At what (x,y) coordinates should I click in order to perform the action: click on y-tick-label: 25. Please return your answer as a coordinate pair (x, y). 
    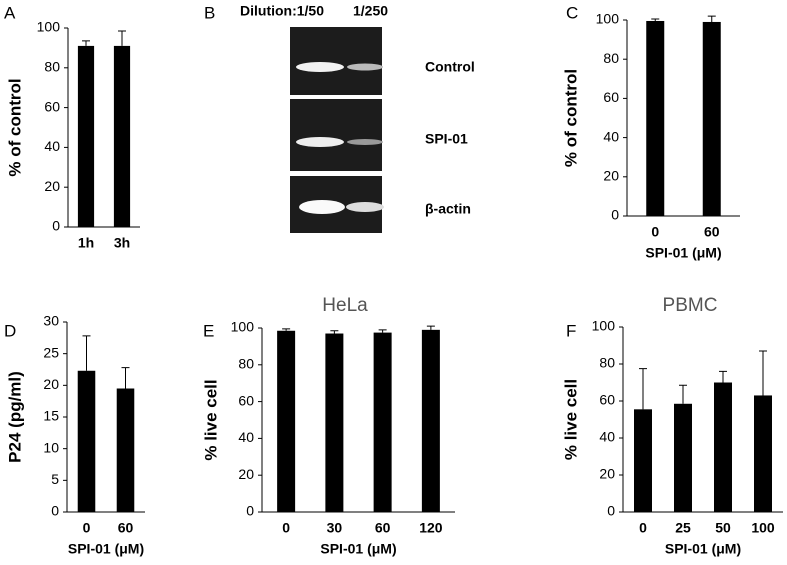
    Looking at the image, I should click on (51, 352).